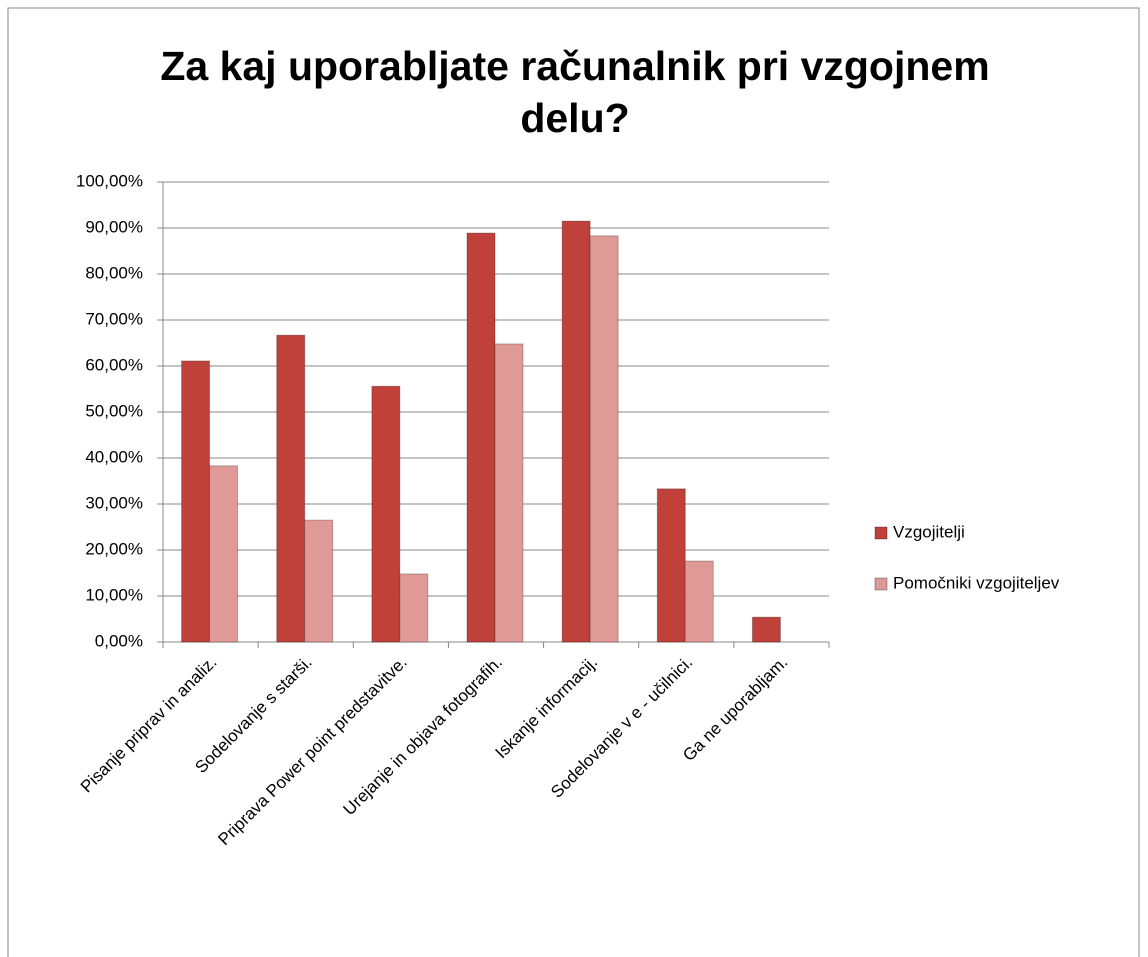 This screenshot has width=1148, height=957. Describe the element at coordinates (976, 582) in the screenshot. I see `legend-label: Pomočniki vzgojiteljev` at that location.